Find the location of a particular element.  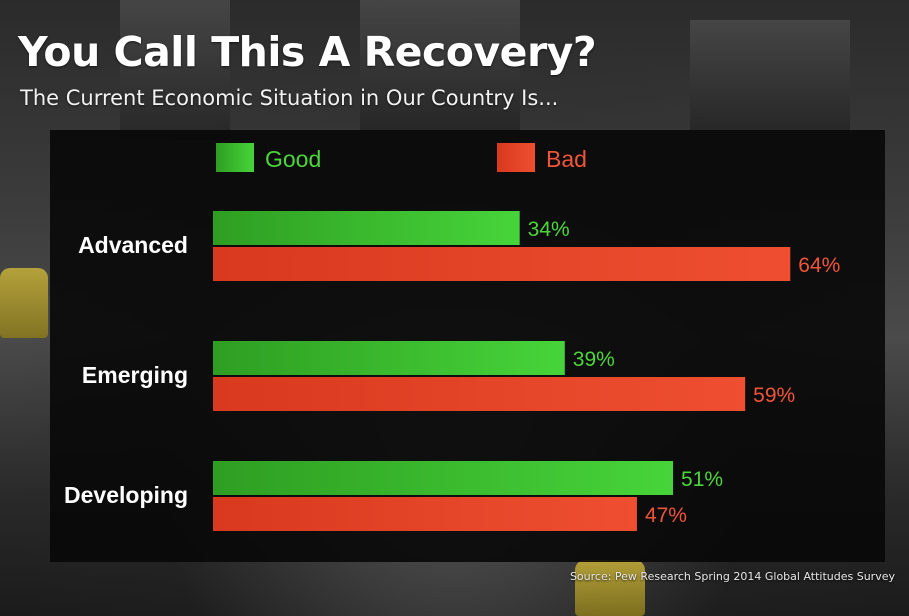

legend-swatch-bad is located at coordinates (516, 157).